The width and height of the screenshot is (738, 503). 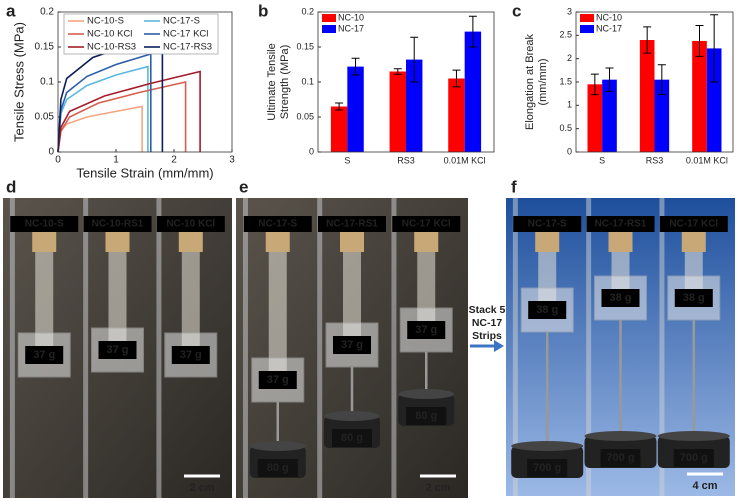 I want to click on legend-label: NC-17-RS3, so click(x=187, y=47).